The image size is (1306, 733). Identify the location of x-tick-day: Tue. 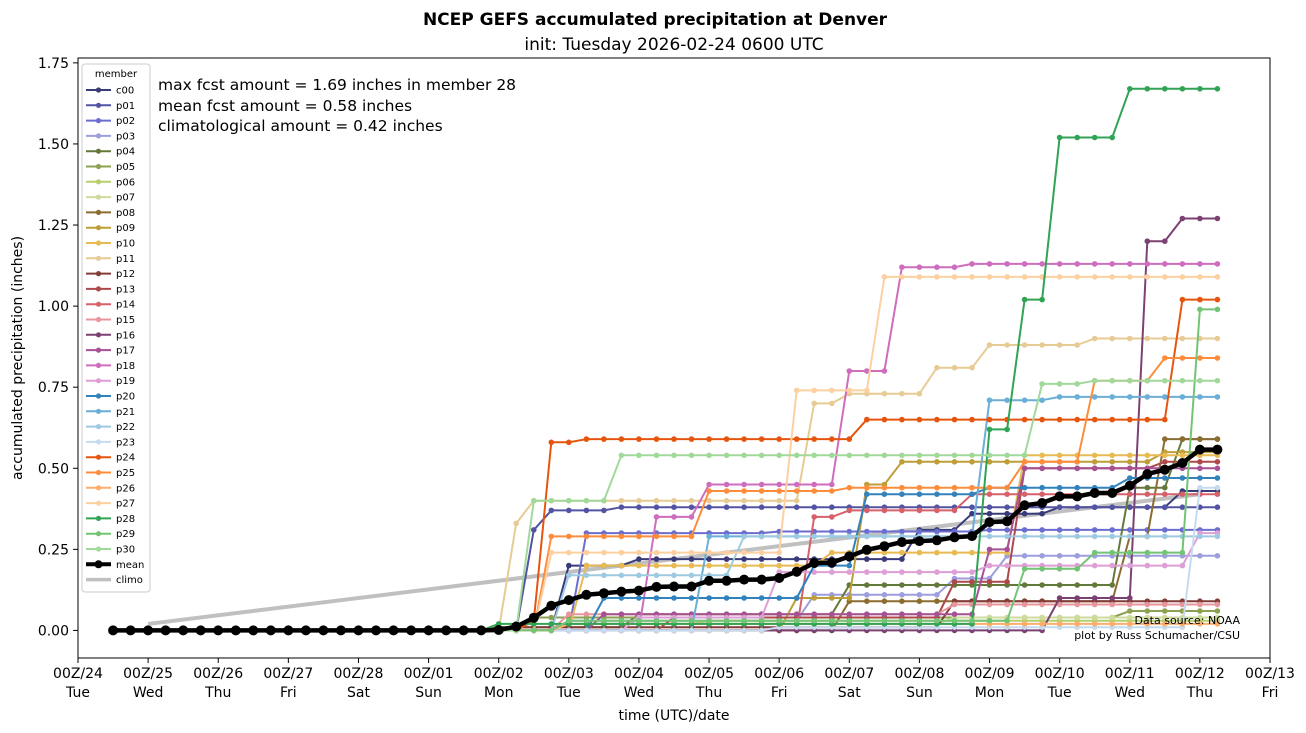
(77, 693).